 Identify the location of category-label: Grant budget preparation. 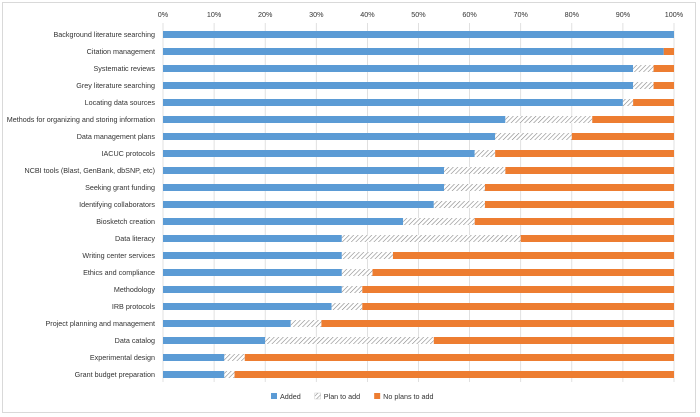
(115, 374).